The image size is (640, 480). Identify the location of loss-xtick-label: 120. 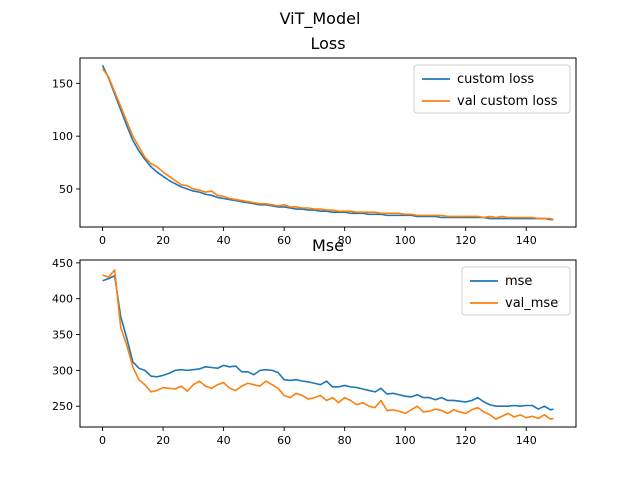
(465, 240).